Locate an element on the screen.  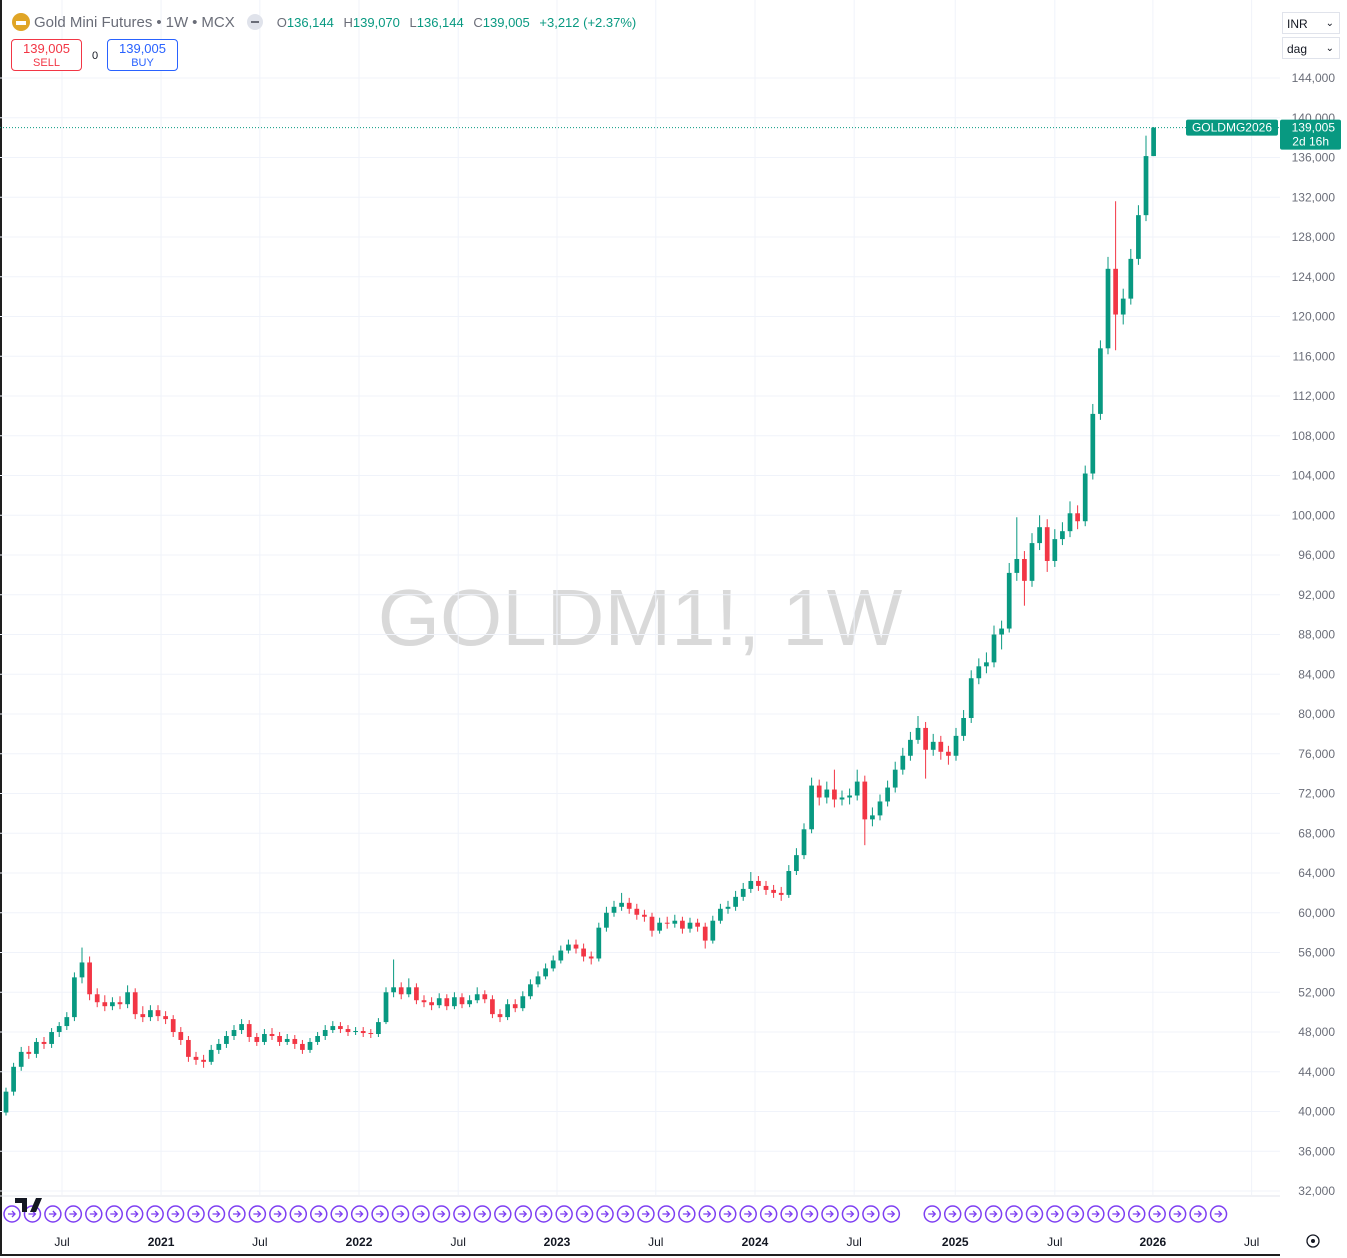
x-tick-label: 2021 is located at coordinates (161, 1242).